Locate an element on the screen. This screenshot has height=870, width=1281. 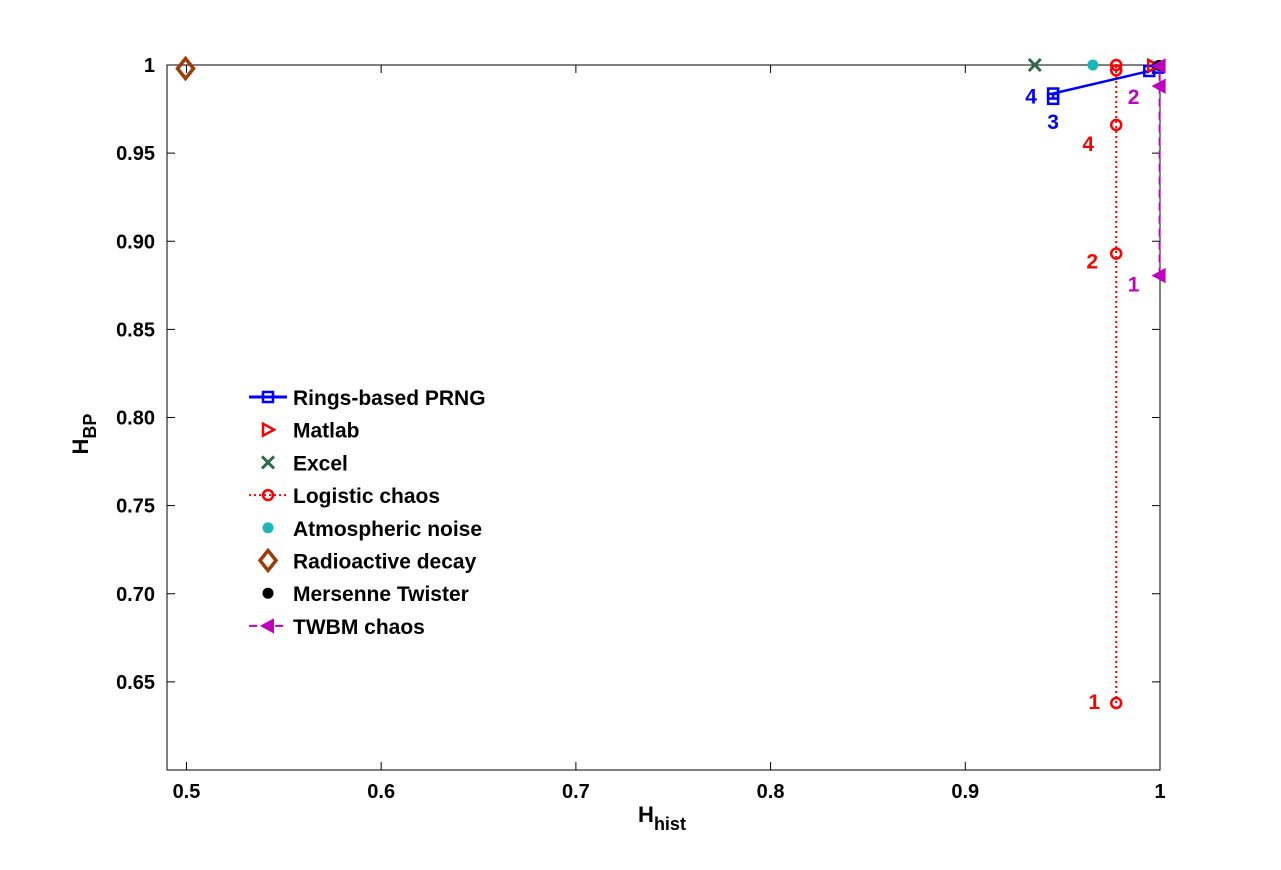
x-axis-label: Hhist is located at coordinates (662, 818).